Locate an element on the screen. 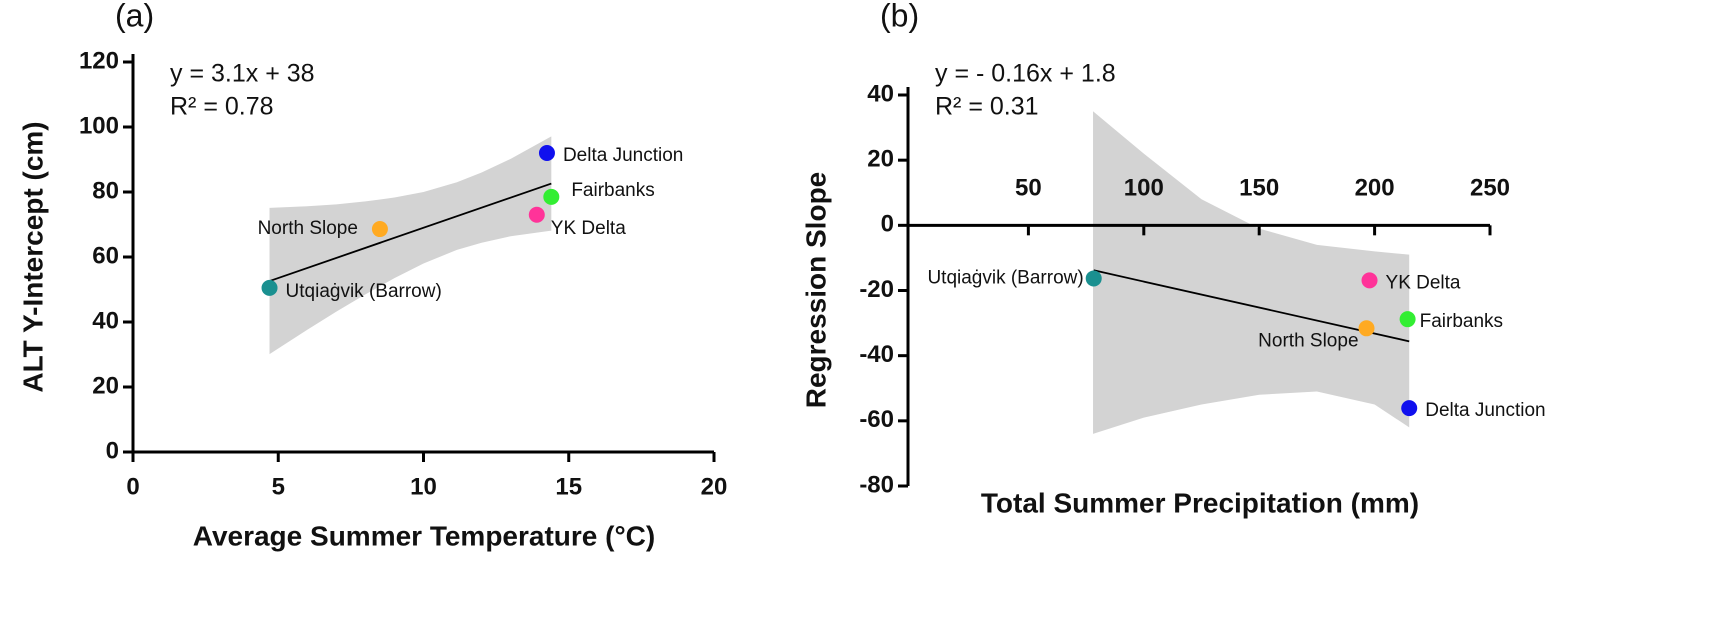 The width and height of the screenshot is (1725, 626). y-tick-label: 100 is located at coordinates (99, 125).